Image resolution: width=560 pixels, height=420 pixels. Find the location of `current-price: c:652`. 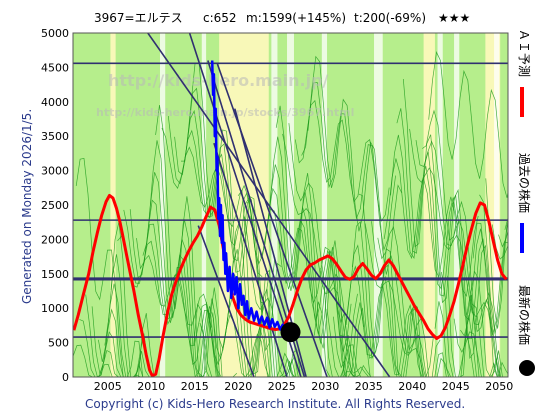

current-price: c:652 is located at coordinates (220, 18).